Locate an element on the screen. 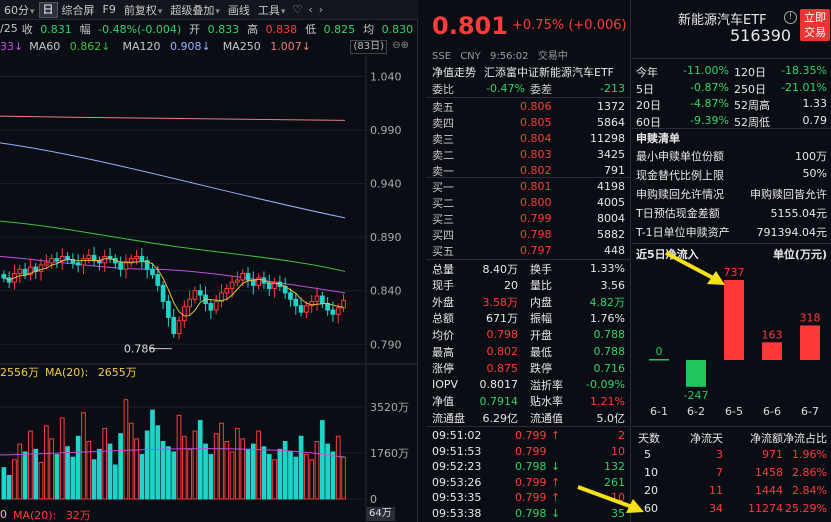 Image resolution: width=831 pixels, height=522 pixels. ma120-label: MA120 is located at coordinates (141, 46).